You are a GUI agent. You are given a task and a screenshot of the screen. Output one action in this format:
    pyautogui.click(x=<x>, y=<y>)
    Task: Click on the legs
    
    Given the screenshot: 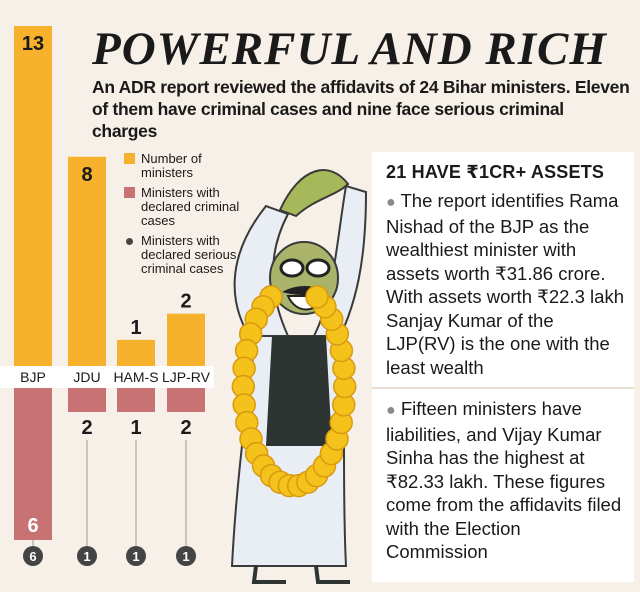 What is the action you would take?
    pyautogui.click(x=300, y=574)
    